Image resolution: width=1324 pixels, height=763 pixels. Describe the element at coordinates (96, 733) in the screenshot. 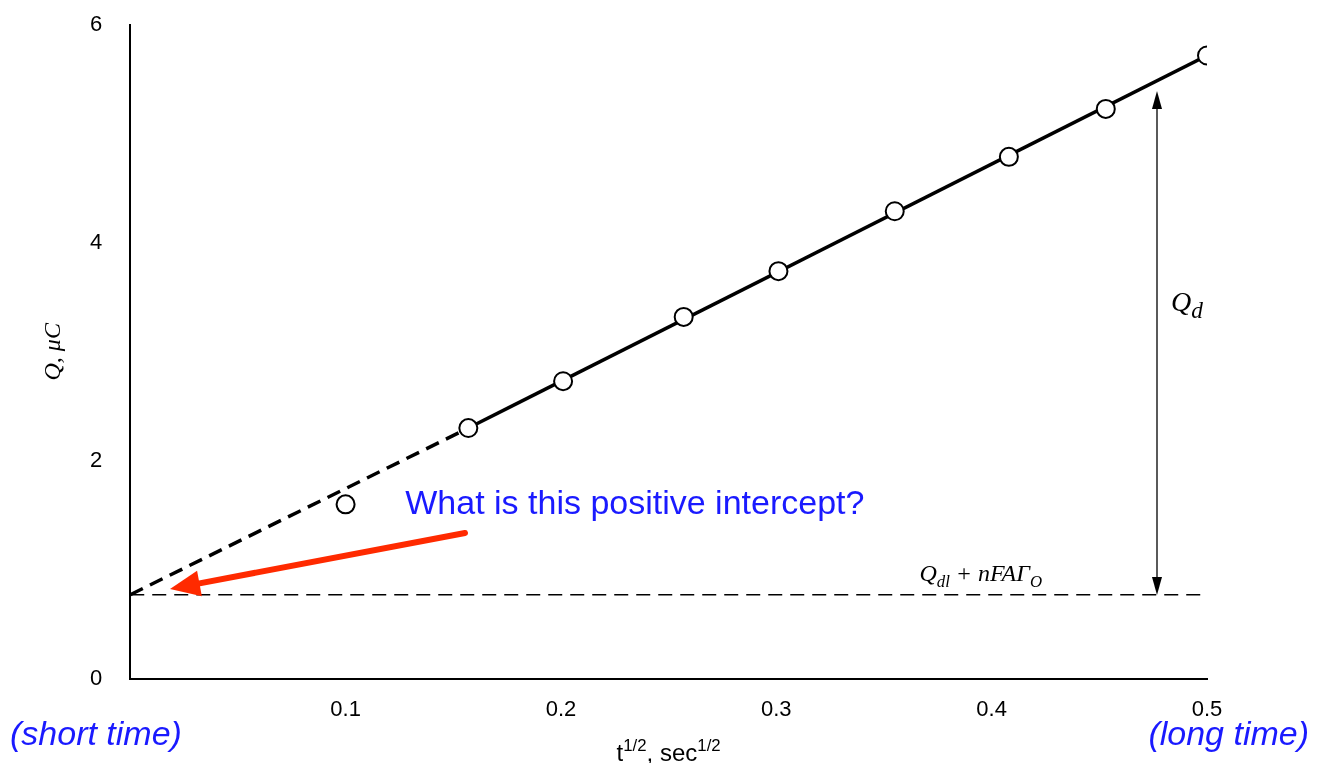

I see `text: (short time)` at that location.